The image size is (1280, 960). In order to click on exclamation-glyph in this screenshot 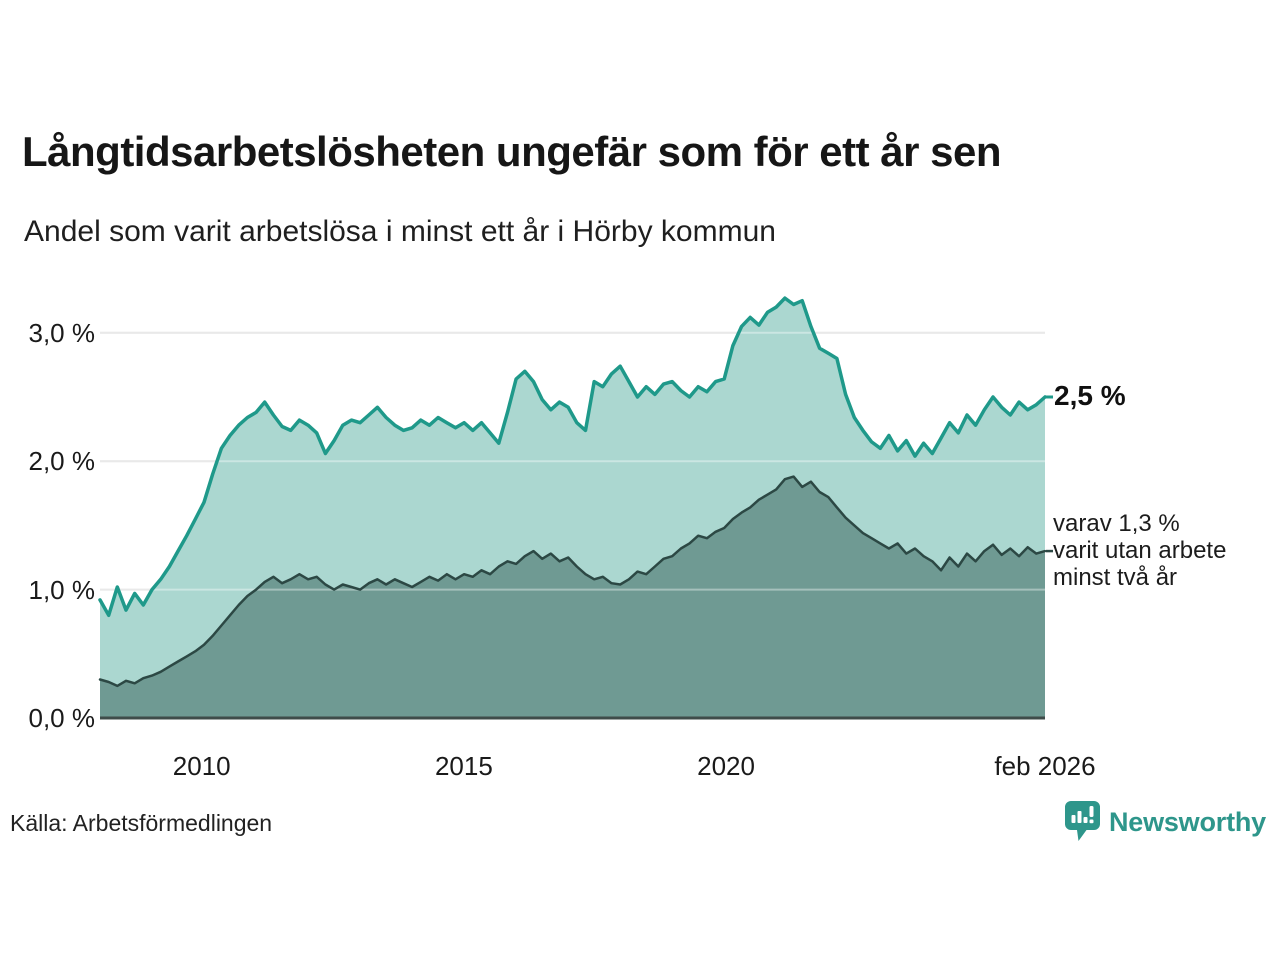, I will do `click(1091, 811)`.